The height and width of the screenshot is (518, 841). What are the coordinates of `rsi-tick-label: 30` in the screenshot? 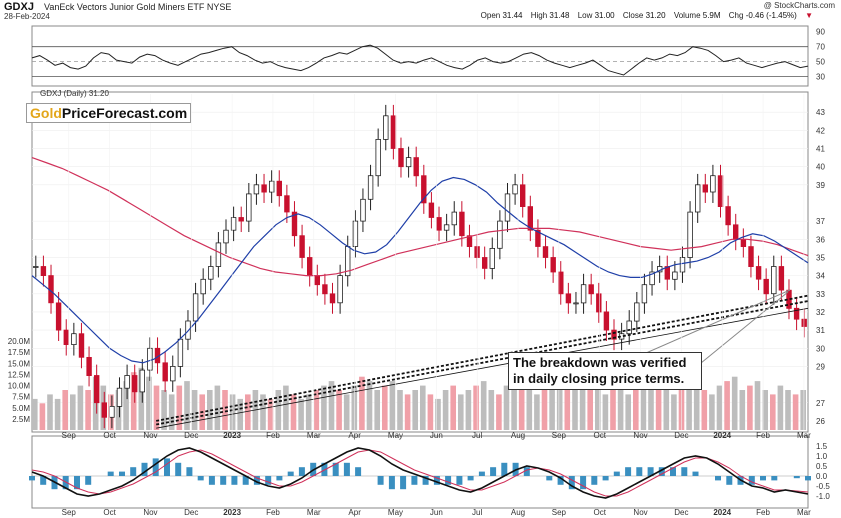 It's located at (820, 77).